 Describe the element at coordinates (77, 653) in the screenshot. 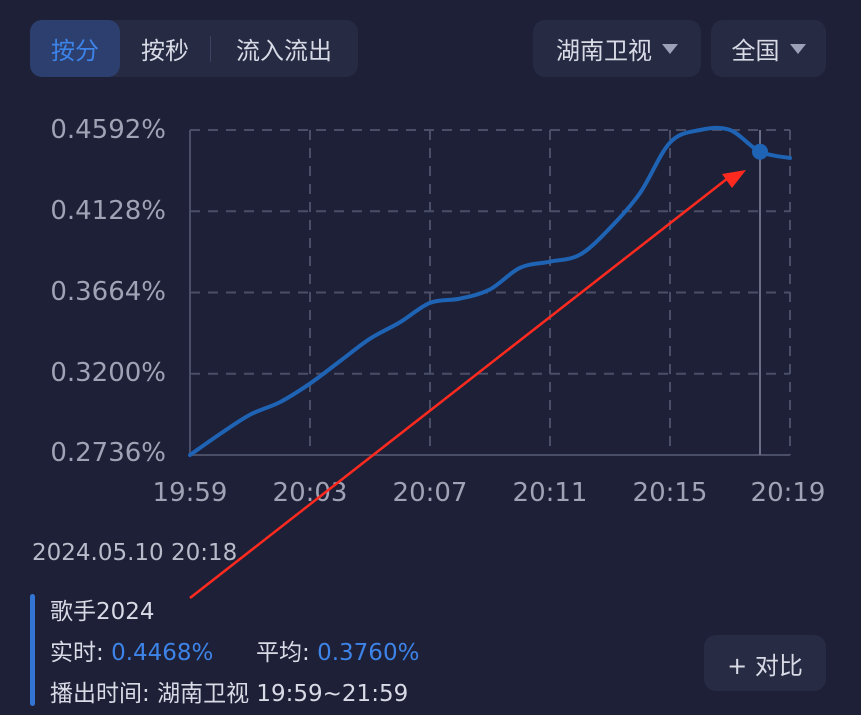

I see `realtime-label: 实时:` at that location.